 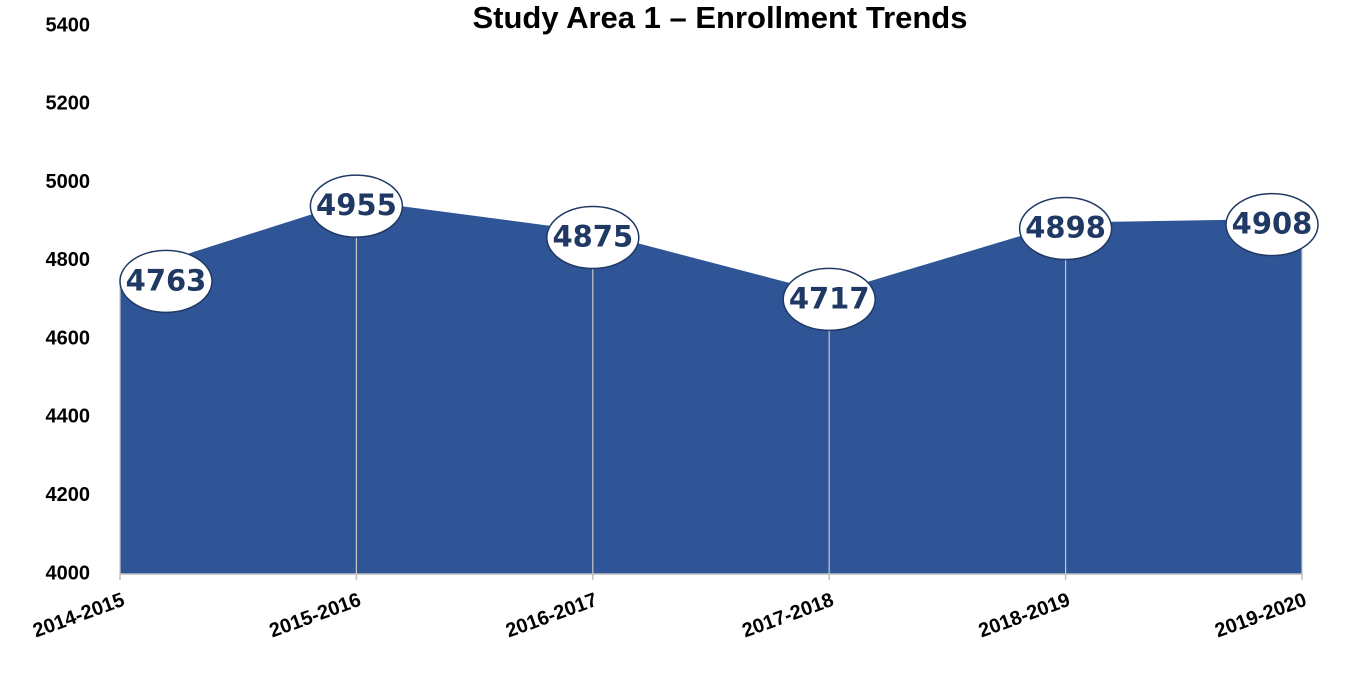 I want to click on data-label: 4908, so click(x=1272, y=224).